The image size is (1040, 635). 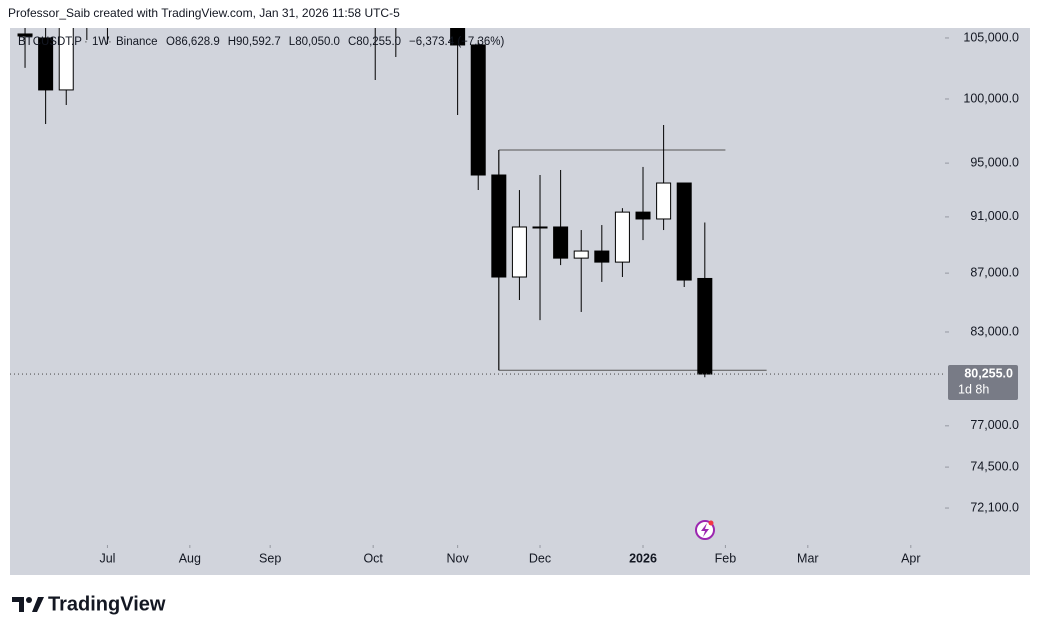 I want to click on ohlc-value: −6,373.4 (−7.36%), so click(x=456, y=42).